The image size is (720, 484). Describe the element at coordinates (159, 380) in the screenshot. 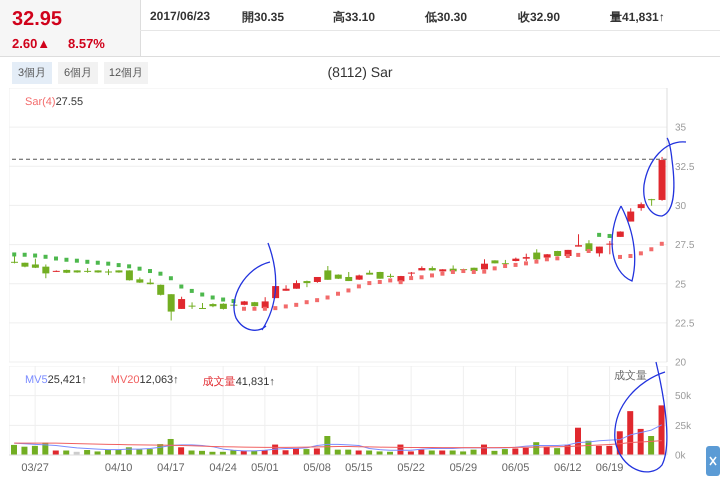

I see `annotation: 12,063↑` at that location.